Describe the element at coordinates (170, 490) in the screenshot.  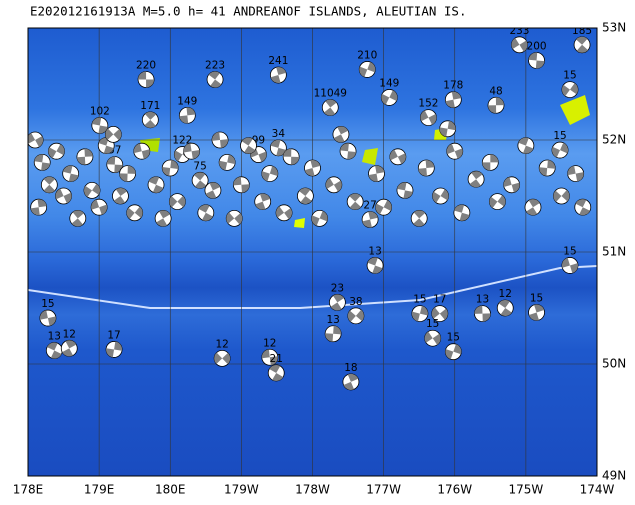
I see `x-tick-label: 180E` at that location.